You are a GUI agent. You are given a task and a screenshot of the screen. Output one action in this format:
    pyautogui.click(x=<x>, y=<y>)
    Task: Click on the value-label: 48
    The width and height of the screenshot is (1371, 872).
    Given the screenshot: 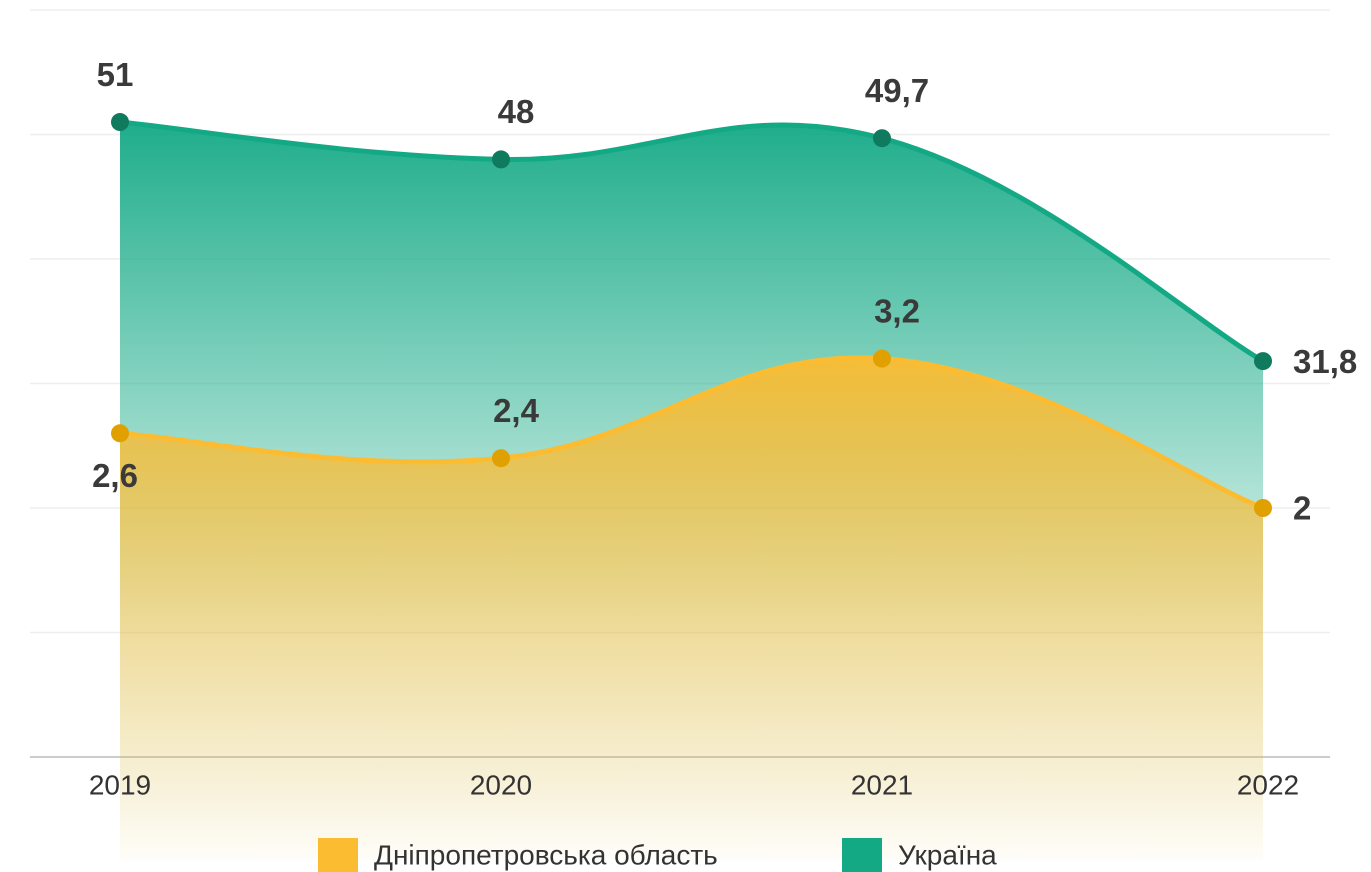 What is the action you would take?
    pyautogui.click(x=516, y=111)
    